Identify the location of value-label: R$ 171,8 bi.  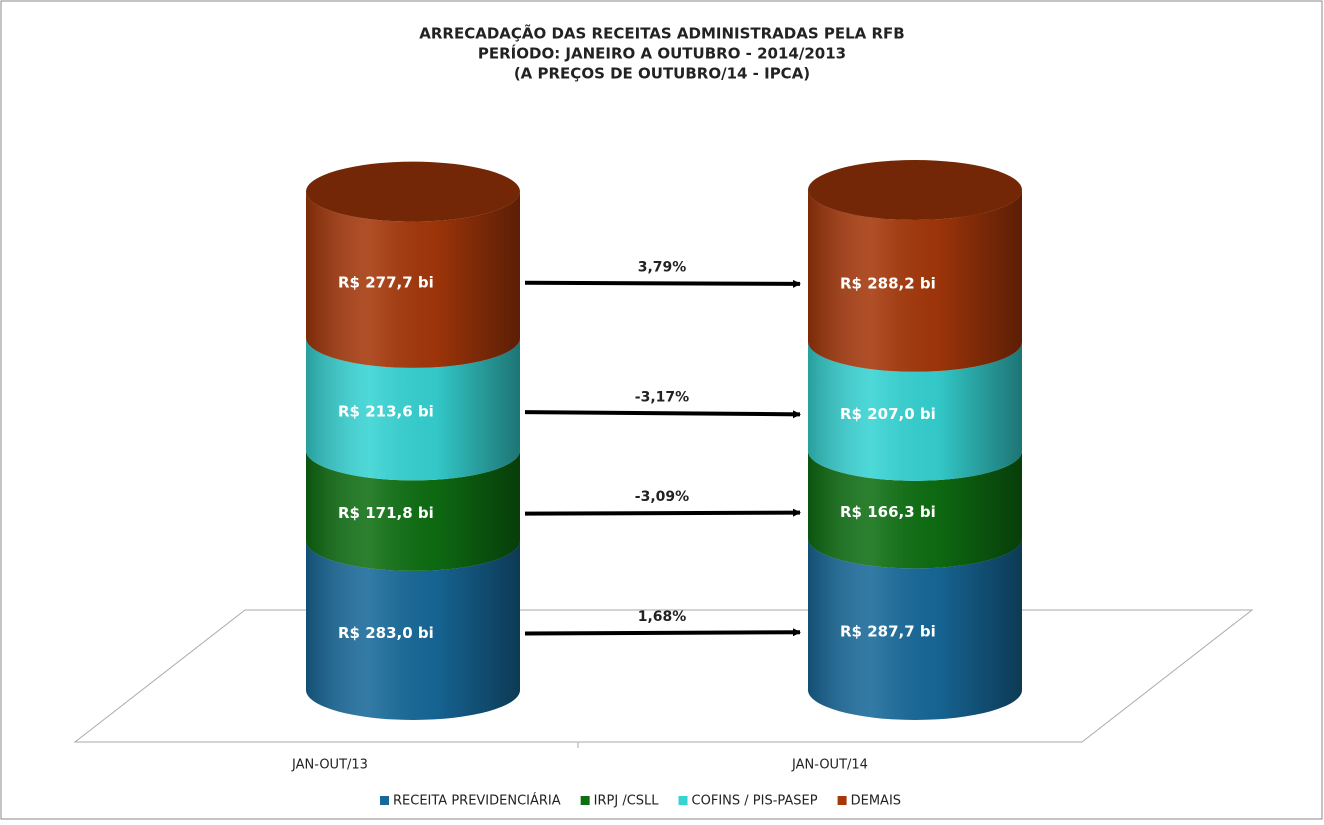
(386, 513).